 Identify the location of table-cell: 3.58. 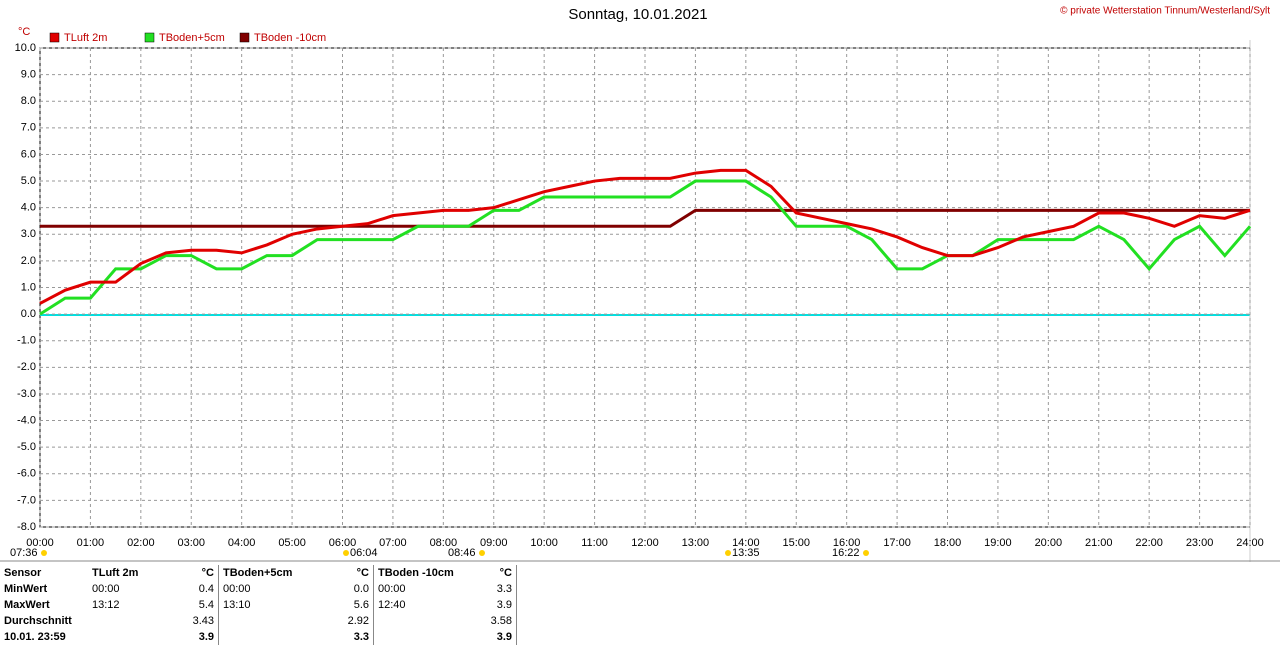
(490, 621).